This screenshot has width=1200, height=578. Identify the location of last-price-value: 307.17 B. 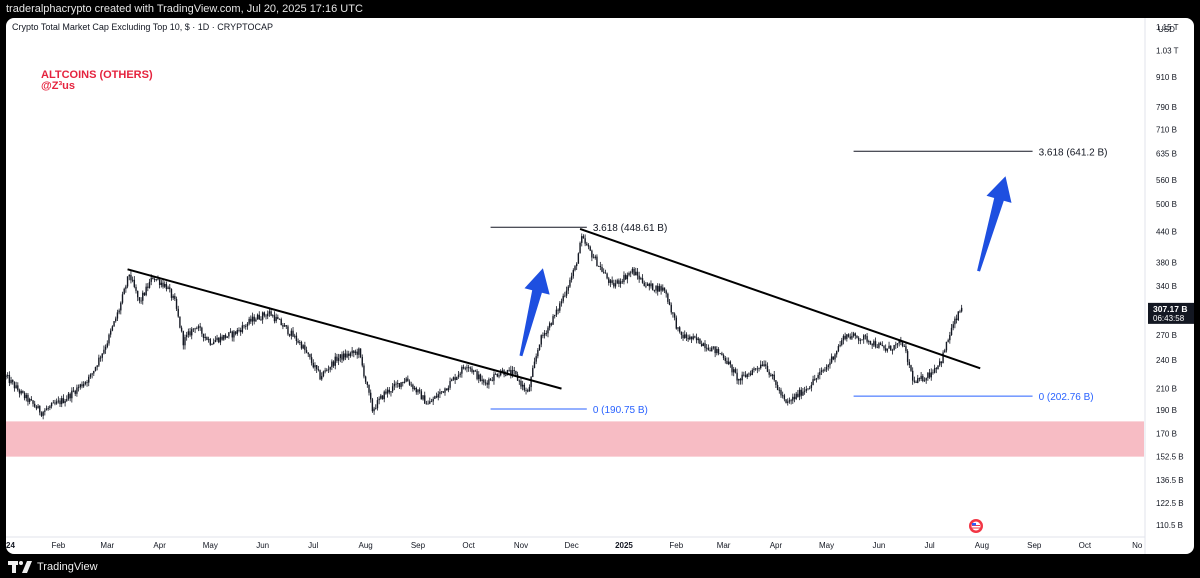
(1170, 309).